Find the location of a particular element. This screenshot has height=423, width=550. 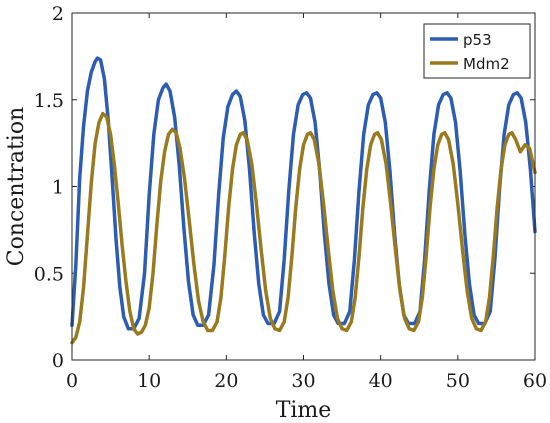

x-tick-label: 10 is located at coordinates (149, 381).